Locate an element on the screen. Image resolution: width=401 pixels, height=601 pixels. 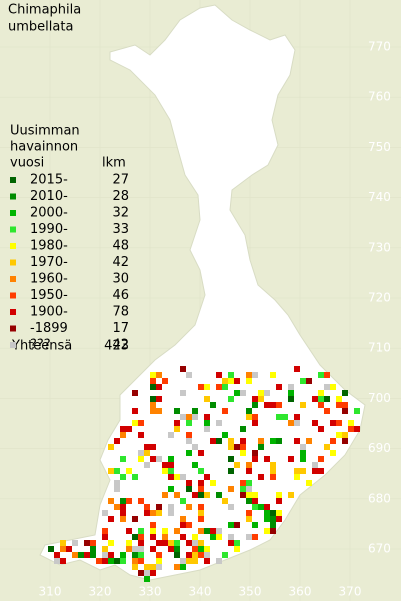
x-label: 320 is located at coordinates (100, 592).